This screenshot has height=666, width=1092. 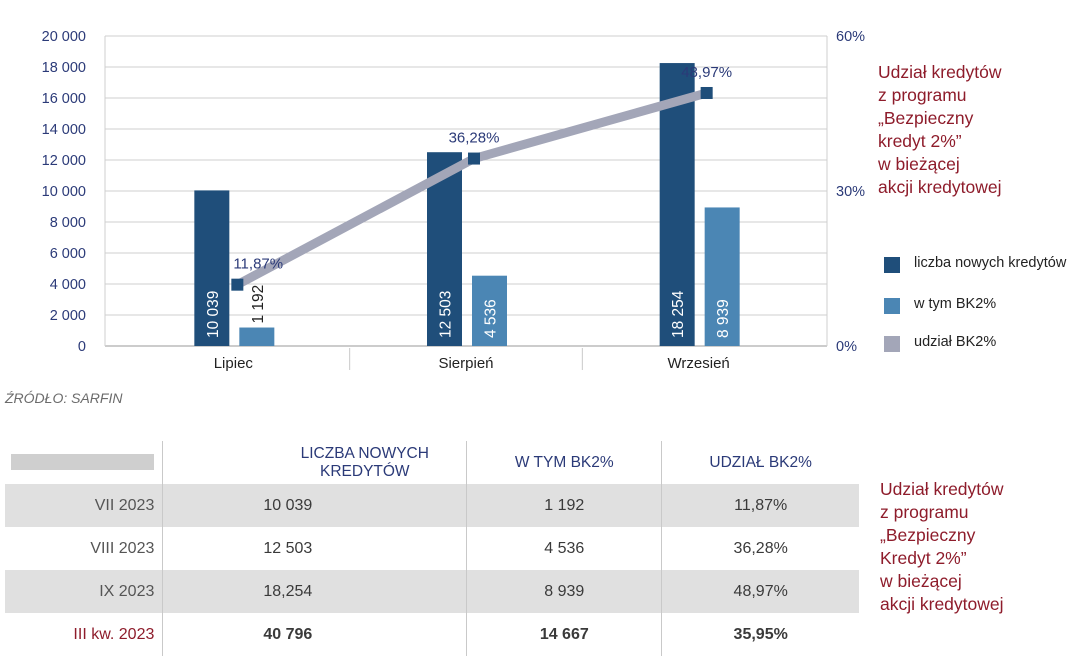 I want to click on row-count: 40 796, so click(x=314, y=634).